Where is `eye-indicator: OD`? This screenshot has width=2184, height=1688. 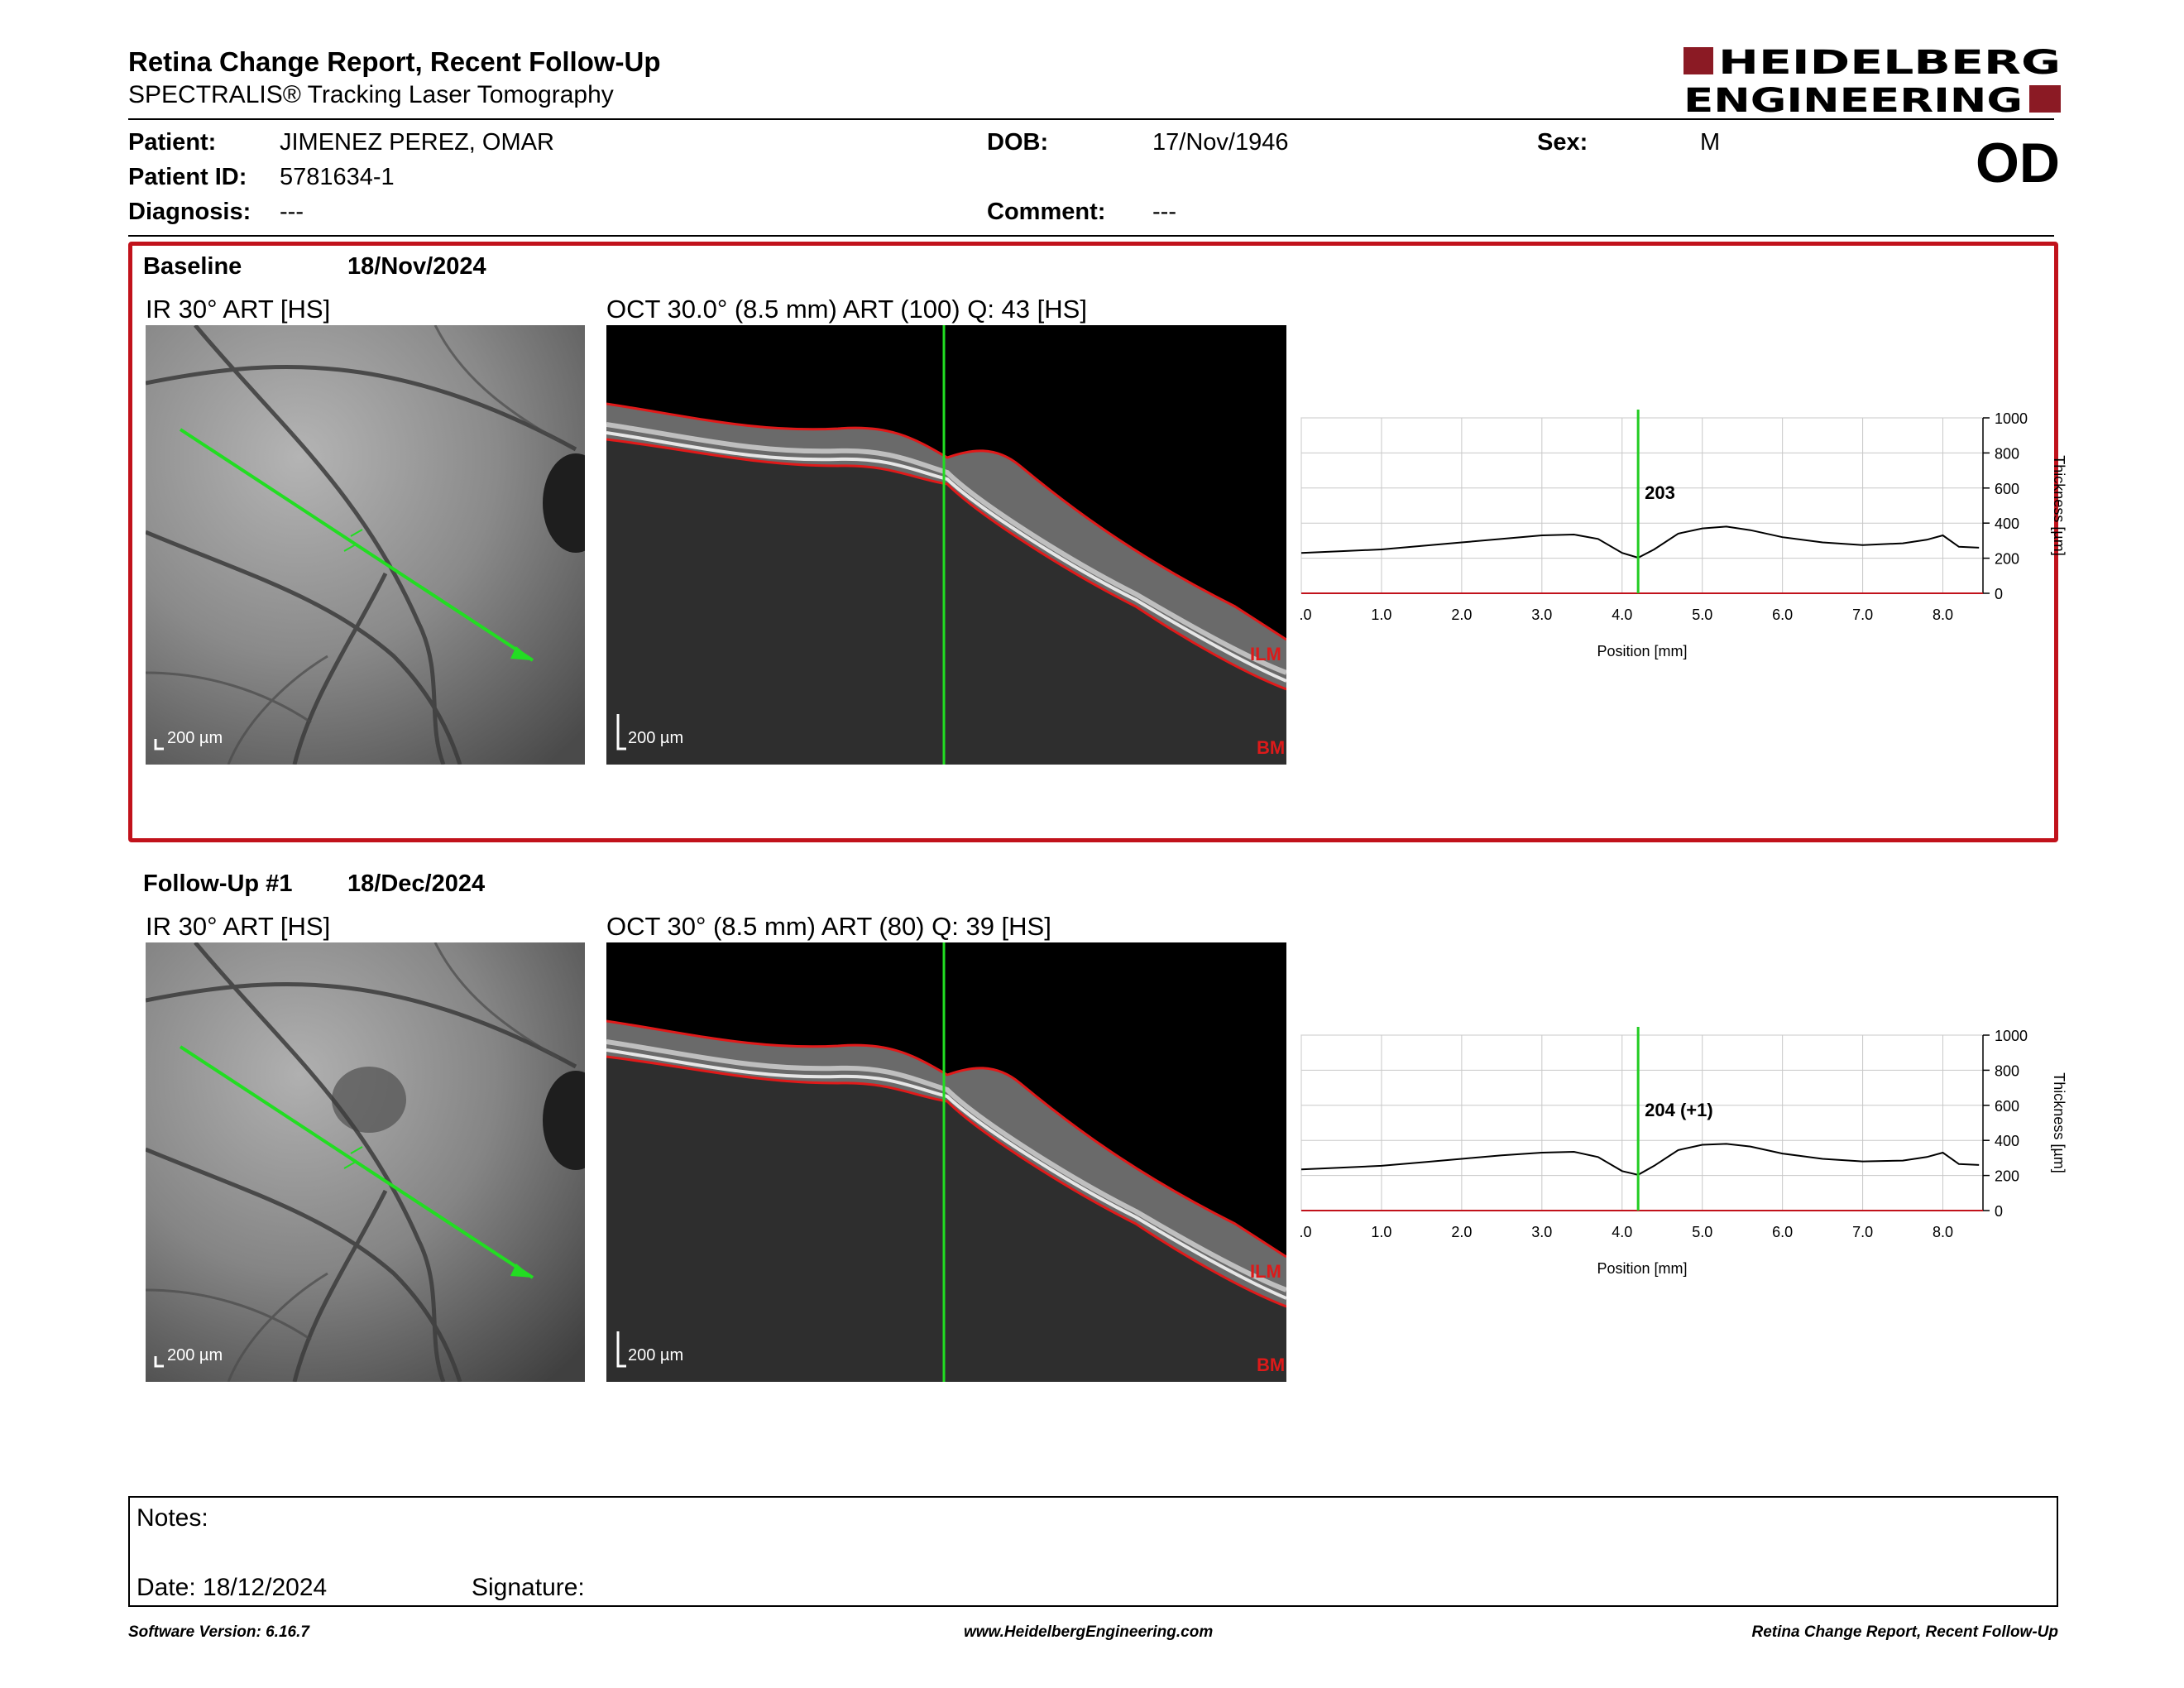
eye-indicator: OD is located at coordinates (2018, 163).